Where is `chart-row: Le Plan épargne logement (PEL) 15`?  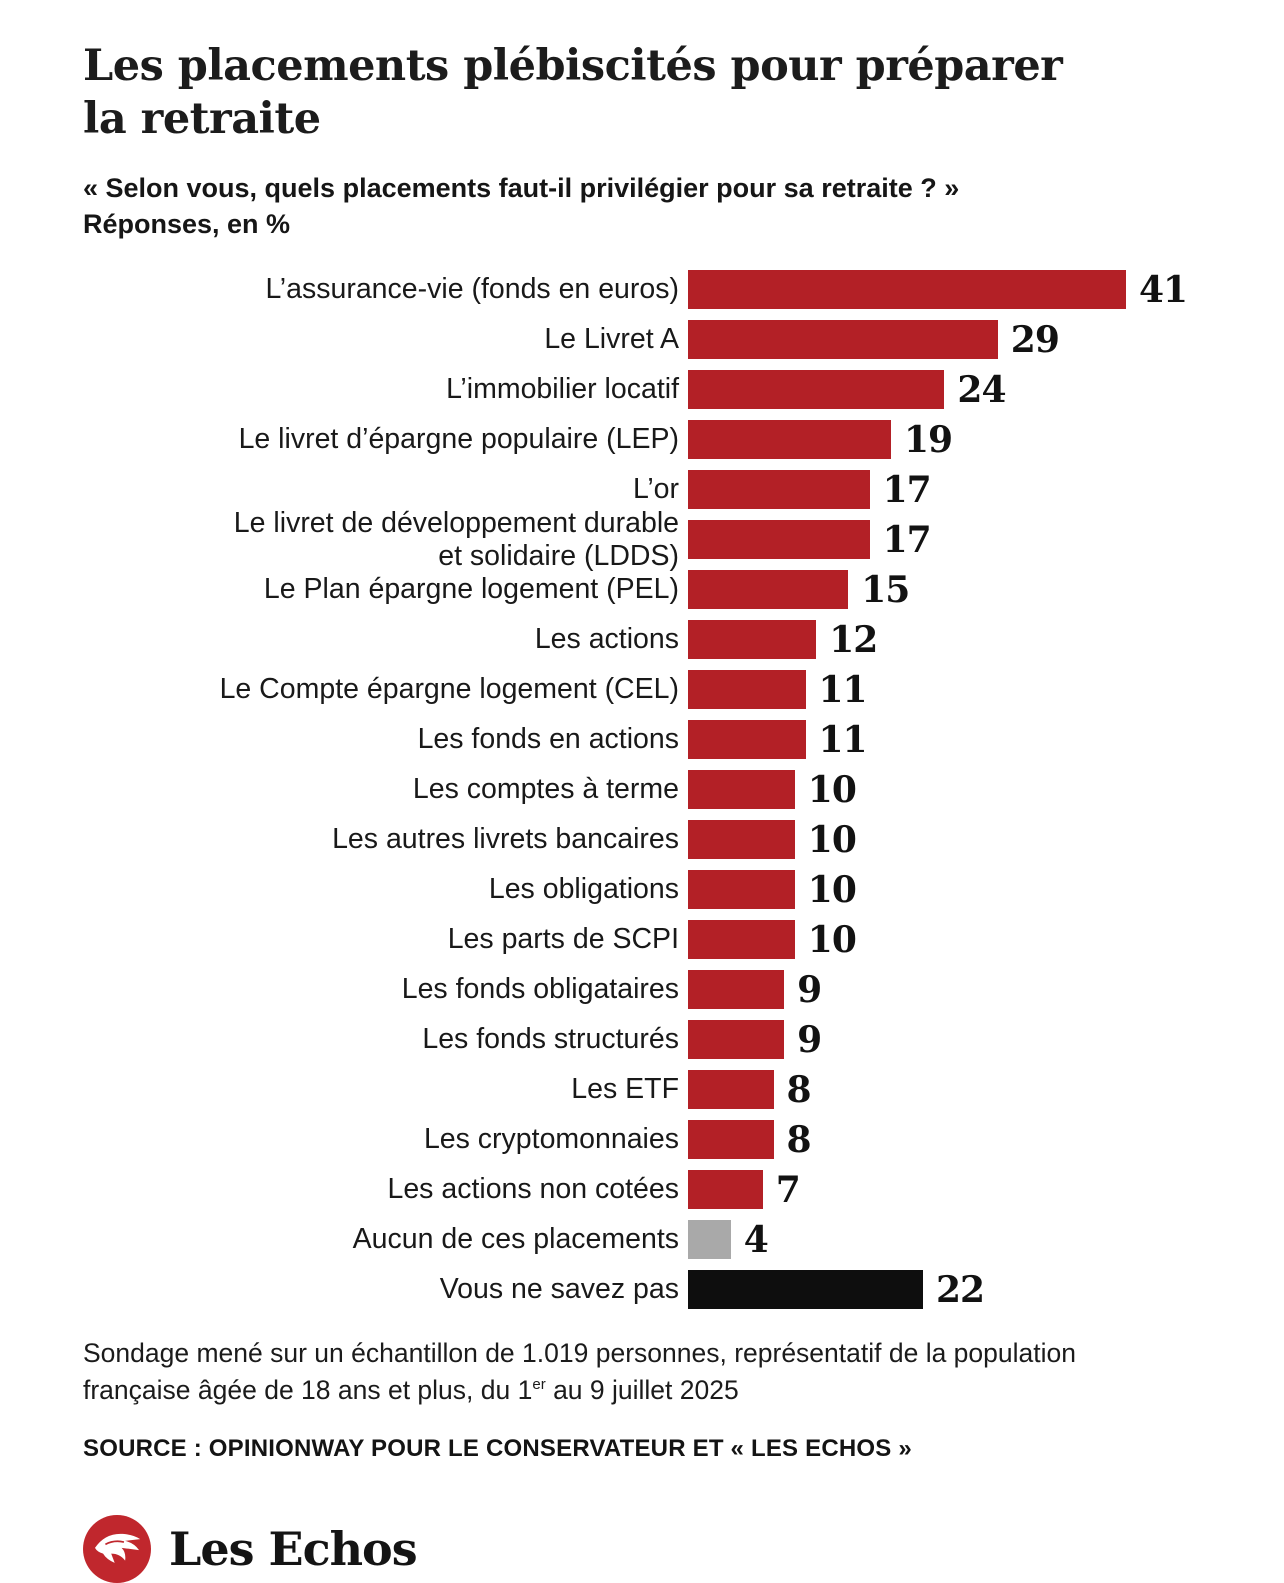
chart-row: Le Plan épargne logement (PEL) 15 is located at coordinates (653, 590).